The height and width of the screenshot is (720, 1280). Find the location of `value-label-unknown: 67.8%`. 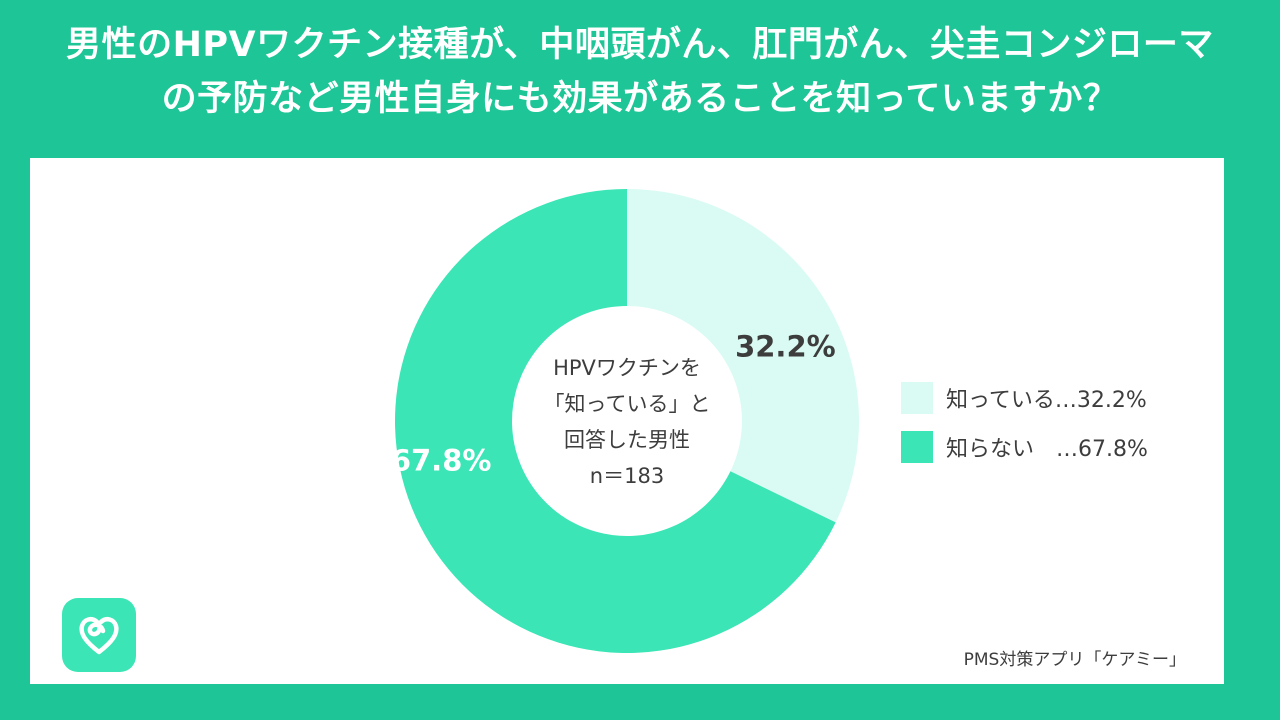

value-label-unknown: 67.8% is located at coordinates (441, 460).